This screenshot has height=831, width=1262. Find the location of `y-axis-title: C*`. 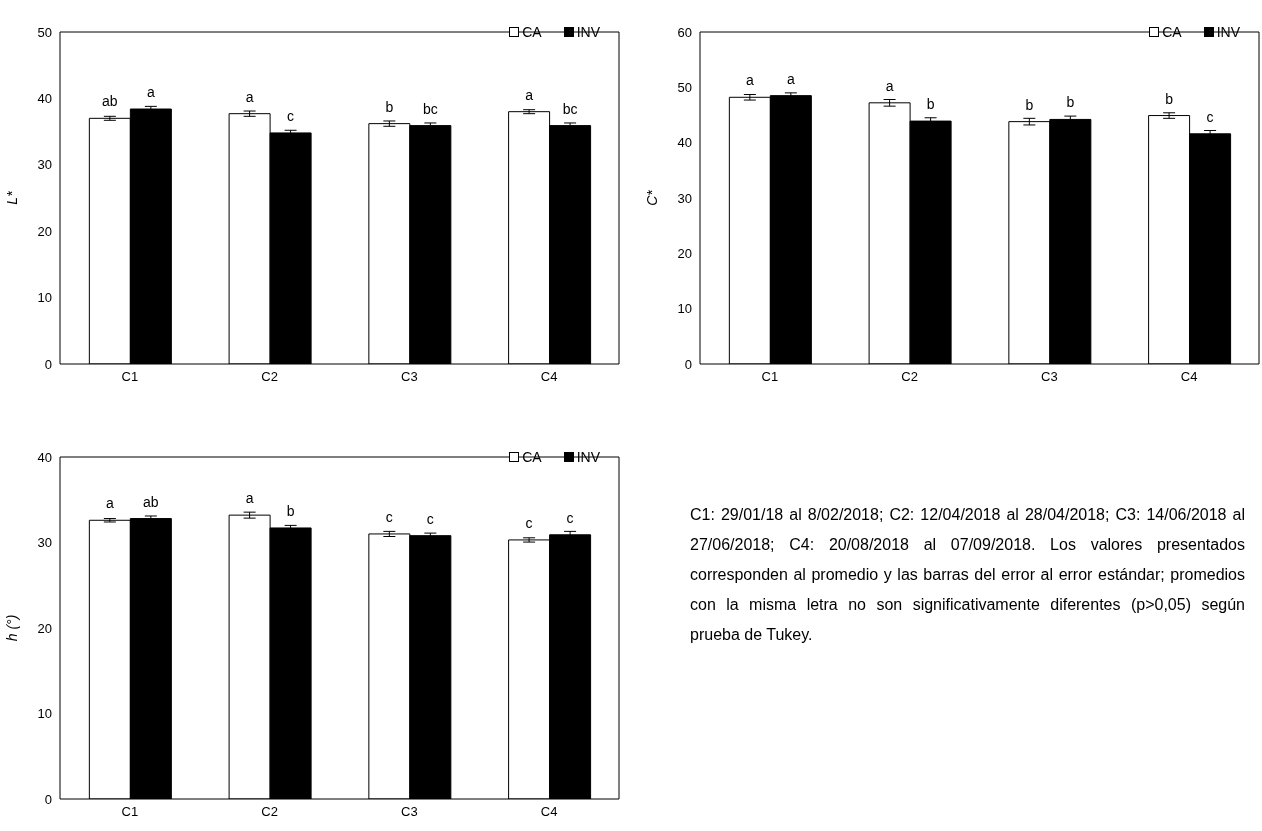

y-axis-title: C* is located at coordinates (651, 197).